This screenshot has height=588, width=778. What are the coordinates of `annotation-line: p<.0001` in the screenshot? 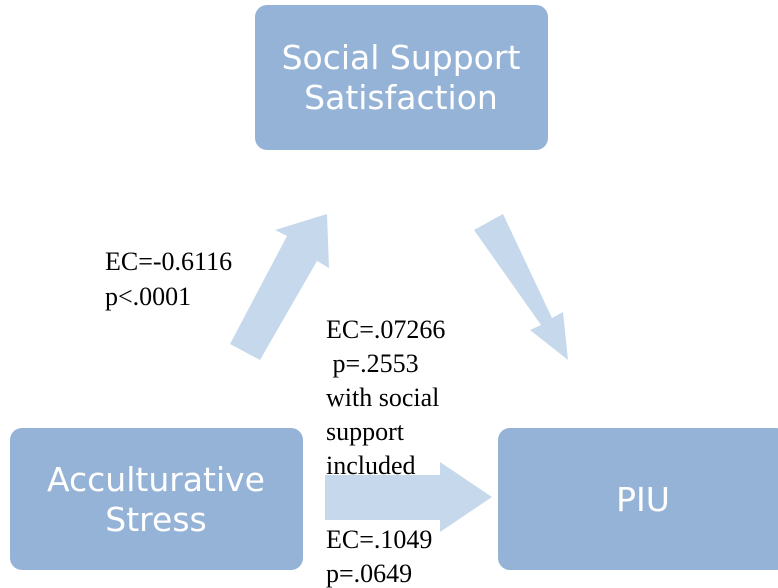 It's located at (148, 296).